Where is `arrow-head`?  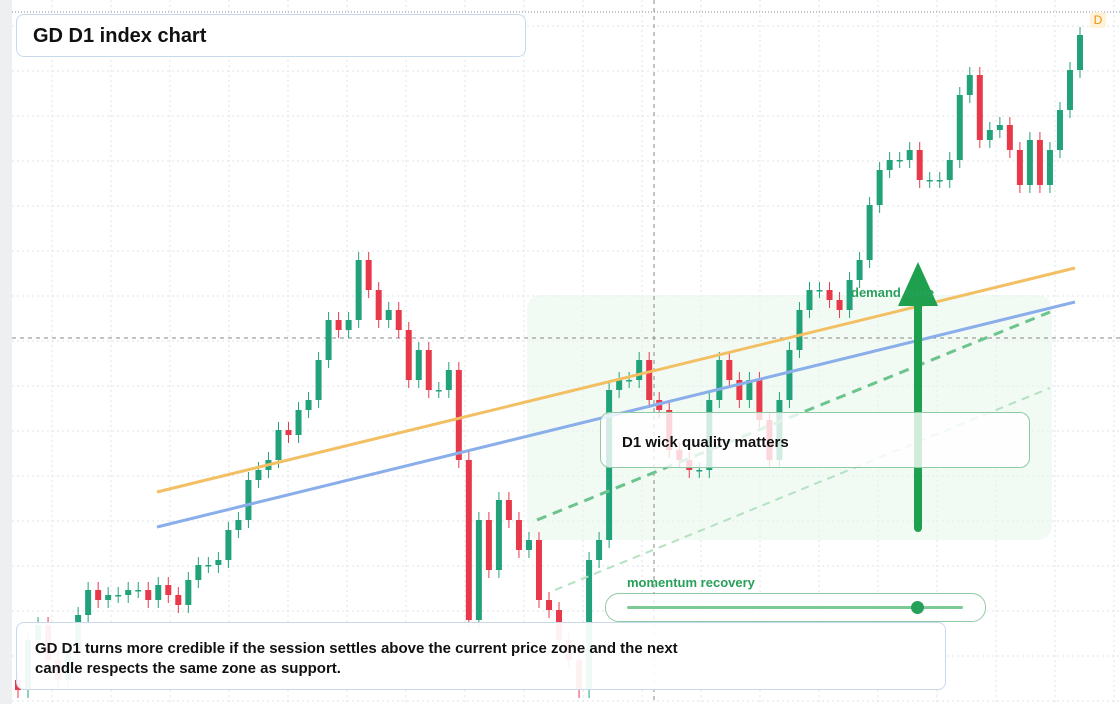 arrow-head is located at coordinates (918, 284).